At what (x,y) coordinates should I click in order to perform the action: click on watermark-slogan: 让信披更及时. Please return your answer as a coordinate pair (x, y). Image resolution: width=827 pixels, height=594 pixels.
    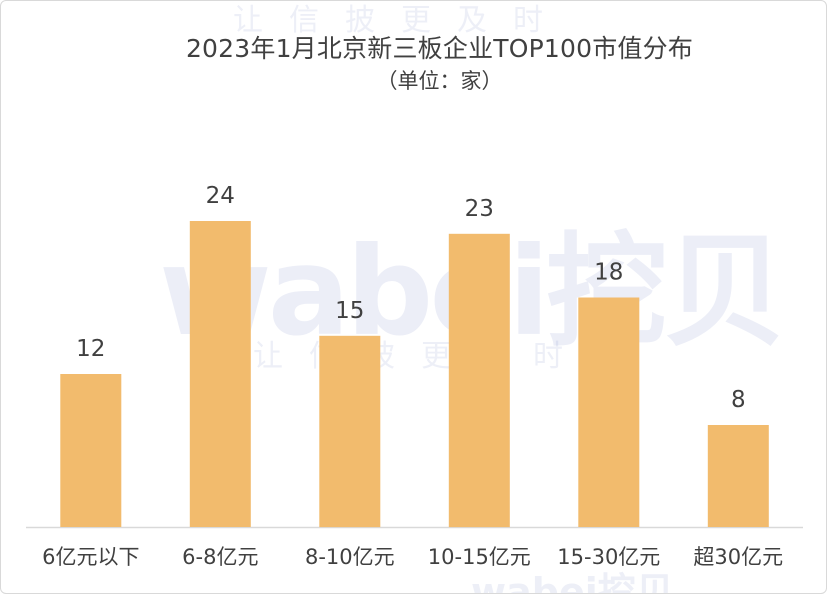
    Looking at the image, I should click on (421, 356).